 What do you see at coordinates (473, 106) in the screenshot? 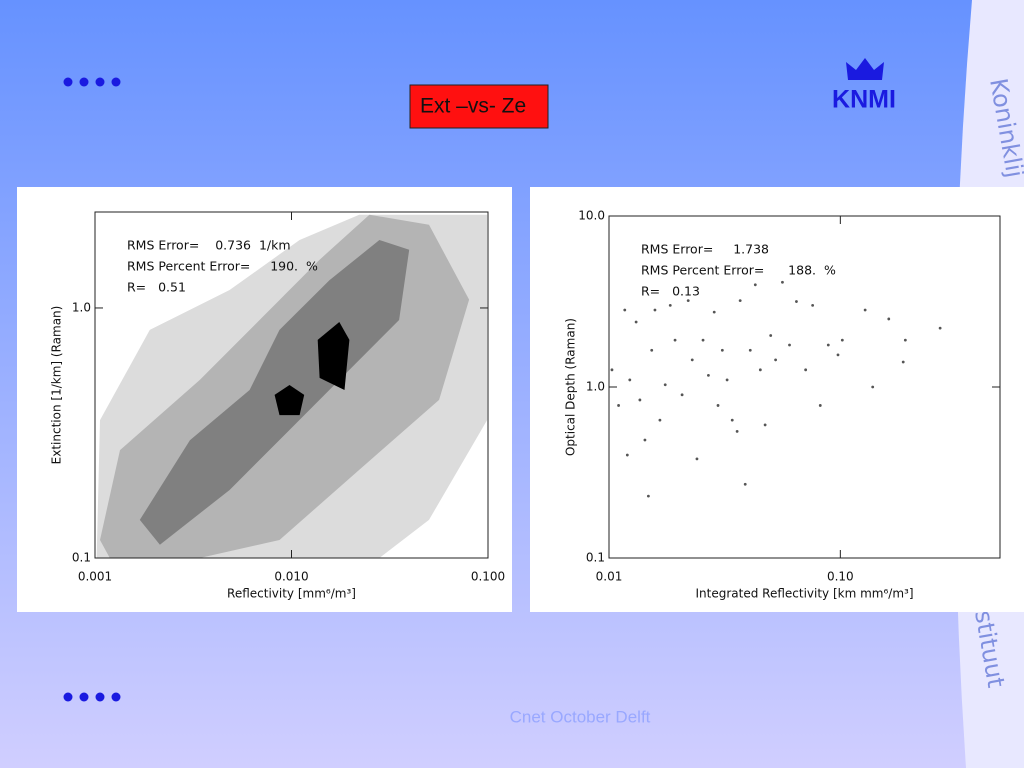
I see `slide-title: Ext –vs- Ze` at bounding box center [473, 106].